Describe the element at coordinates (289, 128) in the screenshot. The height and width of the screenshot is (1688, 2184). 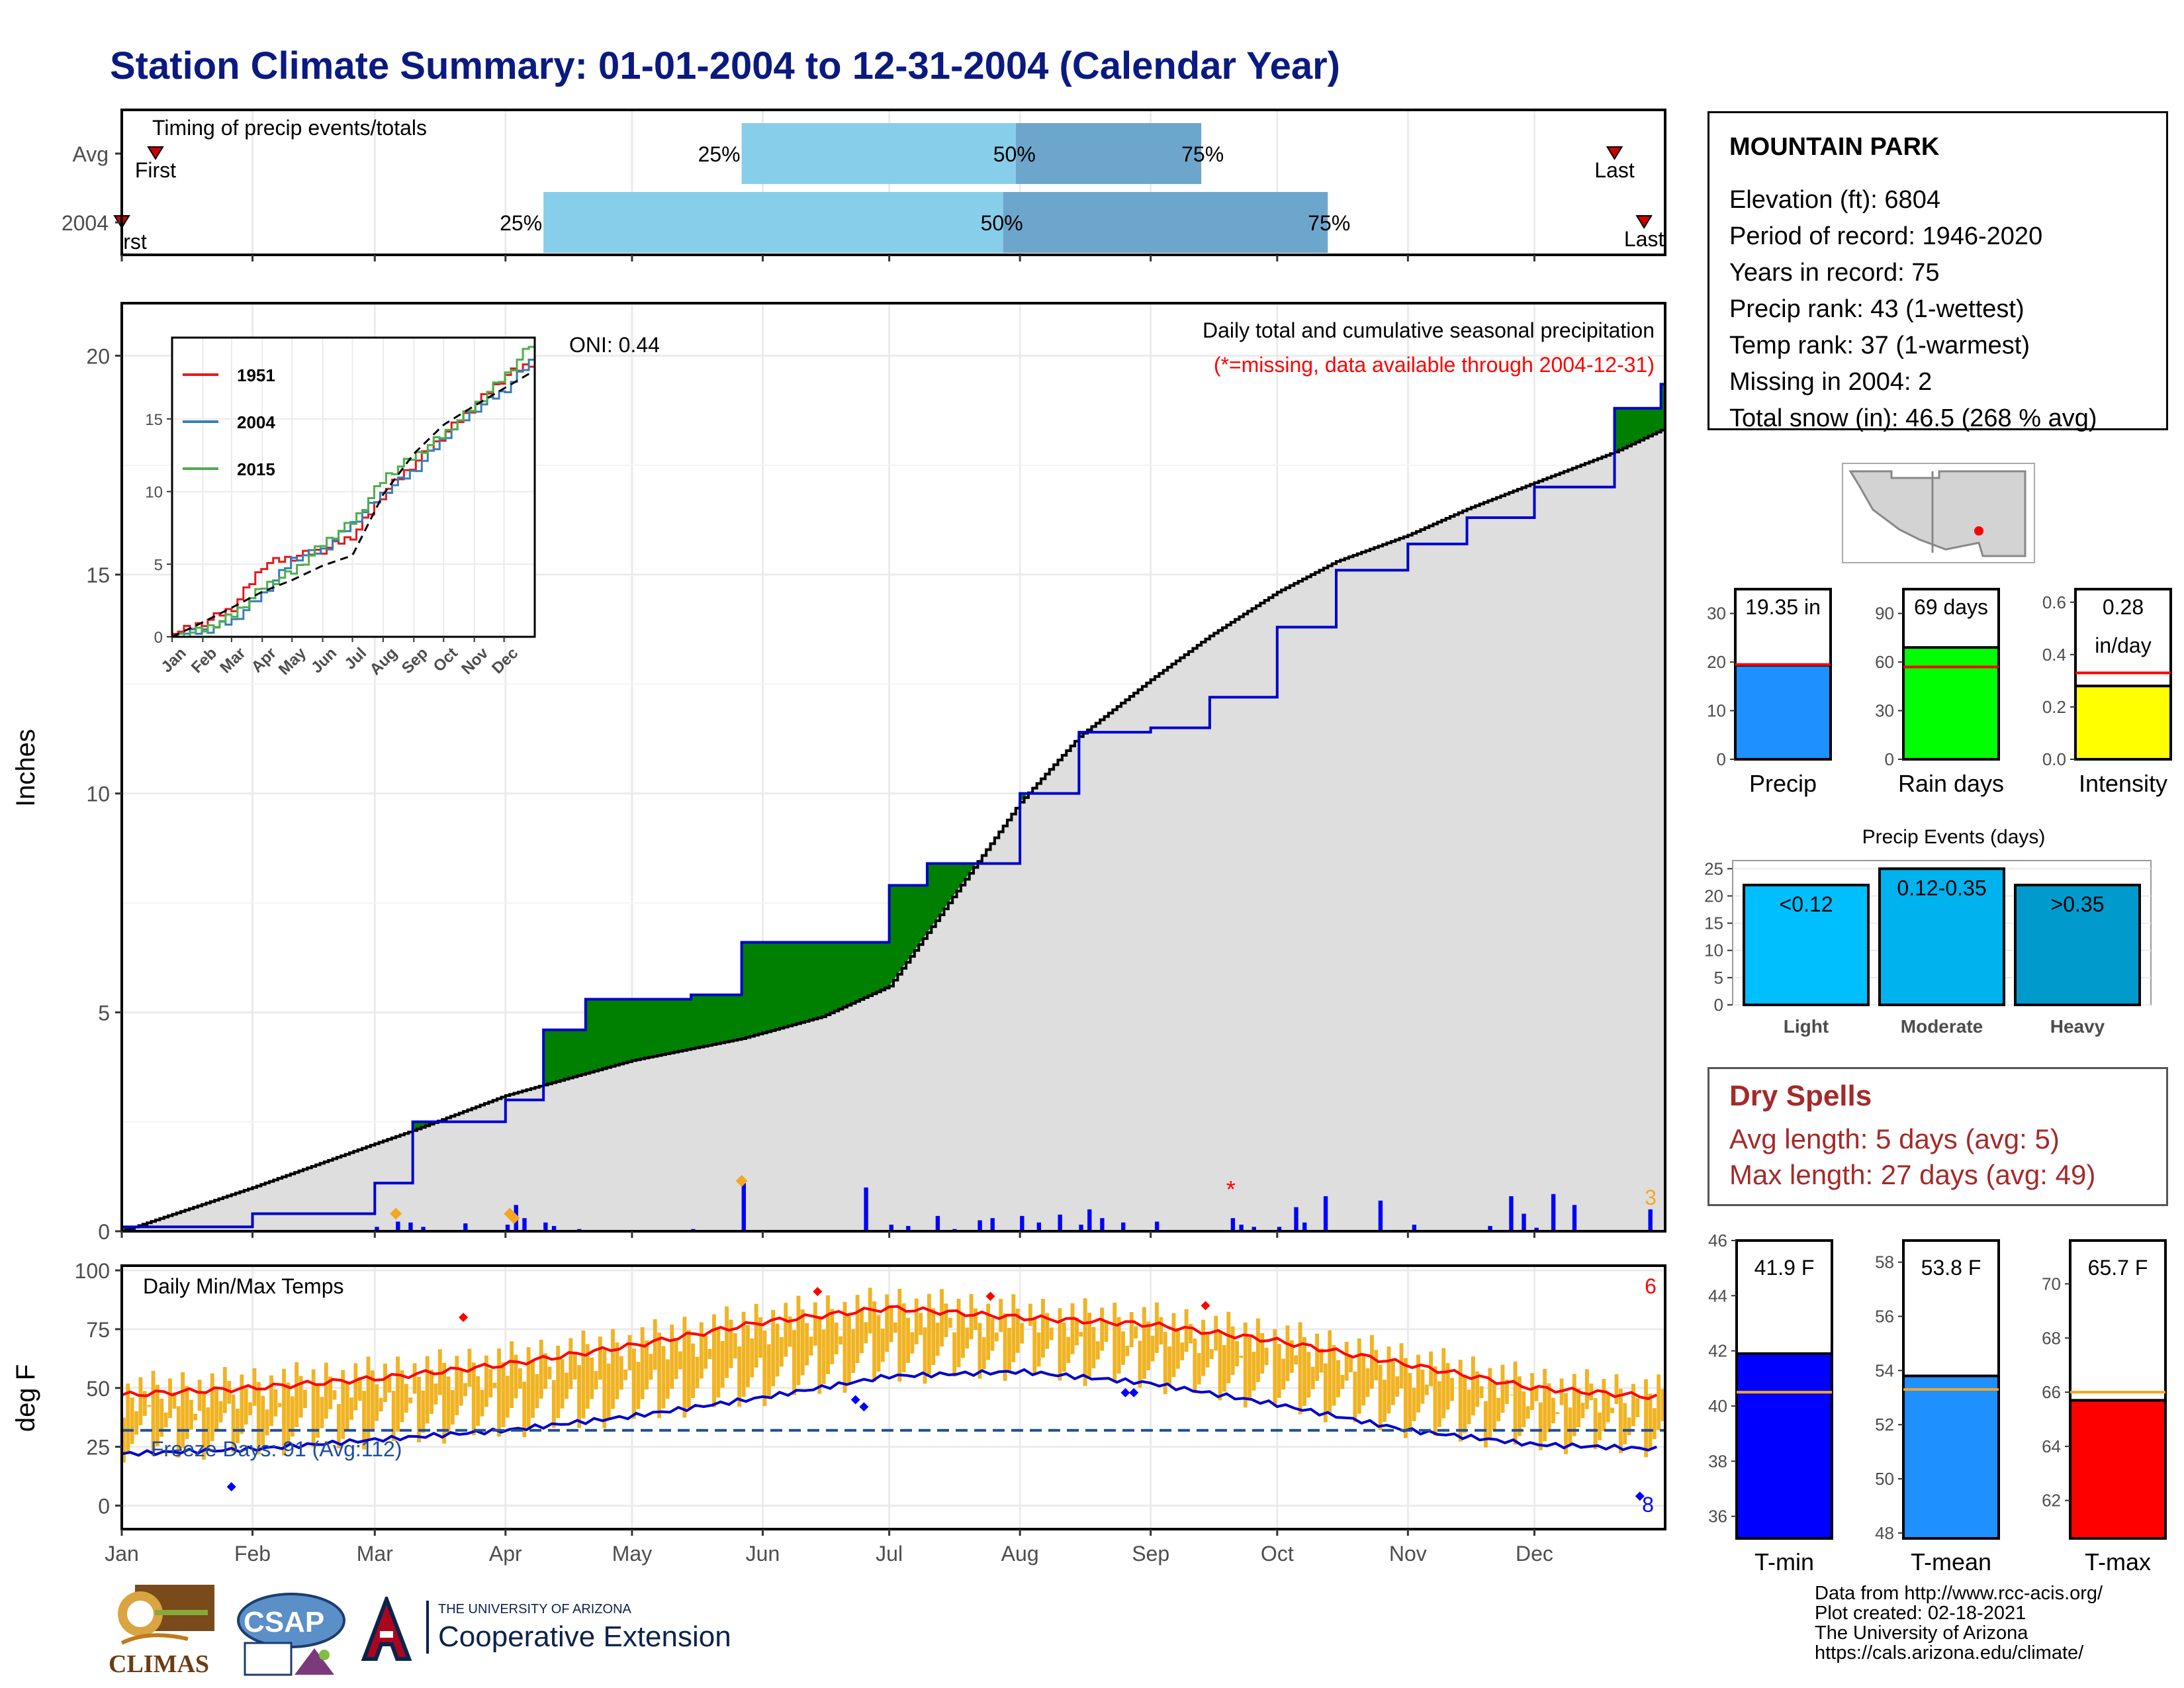
I see `timing-title: Timing of precip events/totals` at that location.